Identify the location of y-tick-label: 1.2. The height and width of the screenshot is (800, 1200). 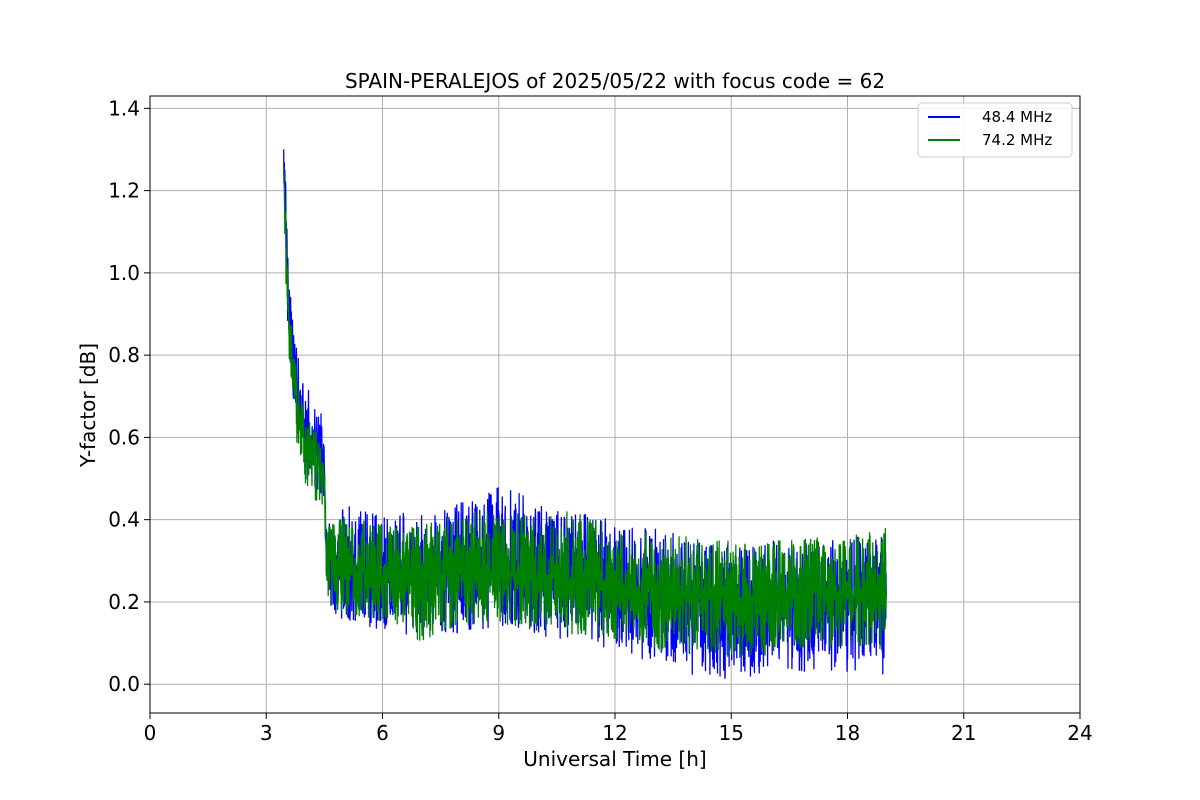
(124, 191).